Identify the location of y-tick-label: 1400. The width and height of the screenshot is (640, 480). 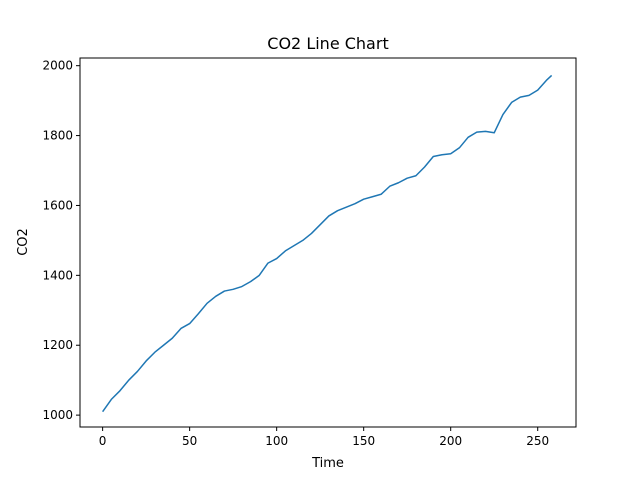
(57, 275).